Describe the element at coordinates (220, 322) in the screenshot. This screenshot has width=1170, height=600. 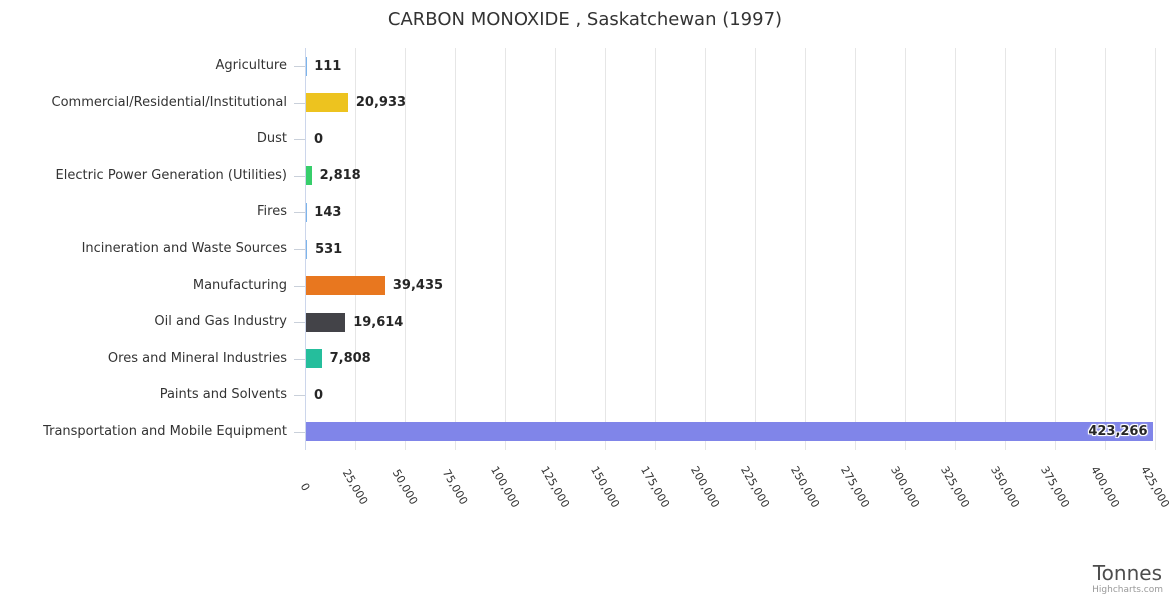
I see `category-label: Oil and Gas Industry` at that location.